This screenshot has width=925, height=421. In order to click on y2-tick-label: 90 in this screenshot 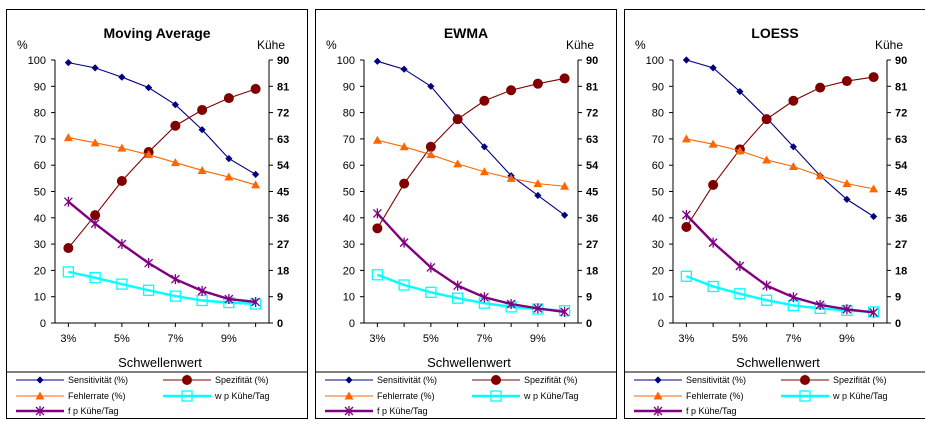, I will do `click(592, 61)`.